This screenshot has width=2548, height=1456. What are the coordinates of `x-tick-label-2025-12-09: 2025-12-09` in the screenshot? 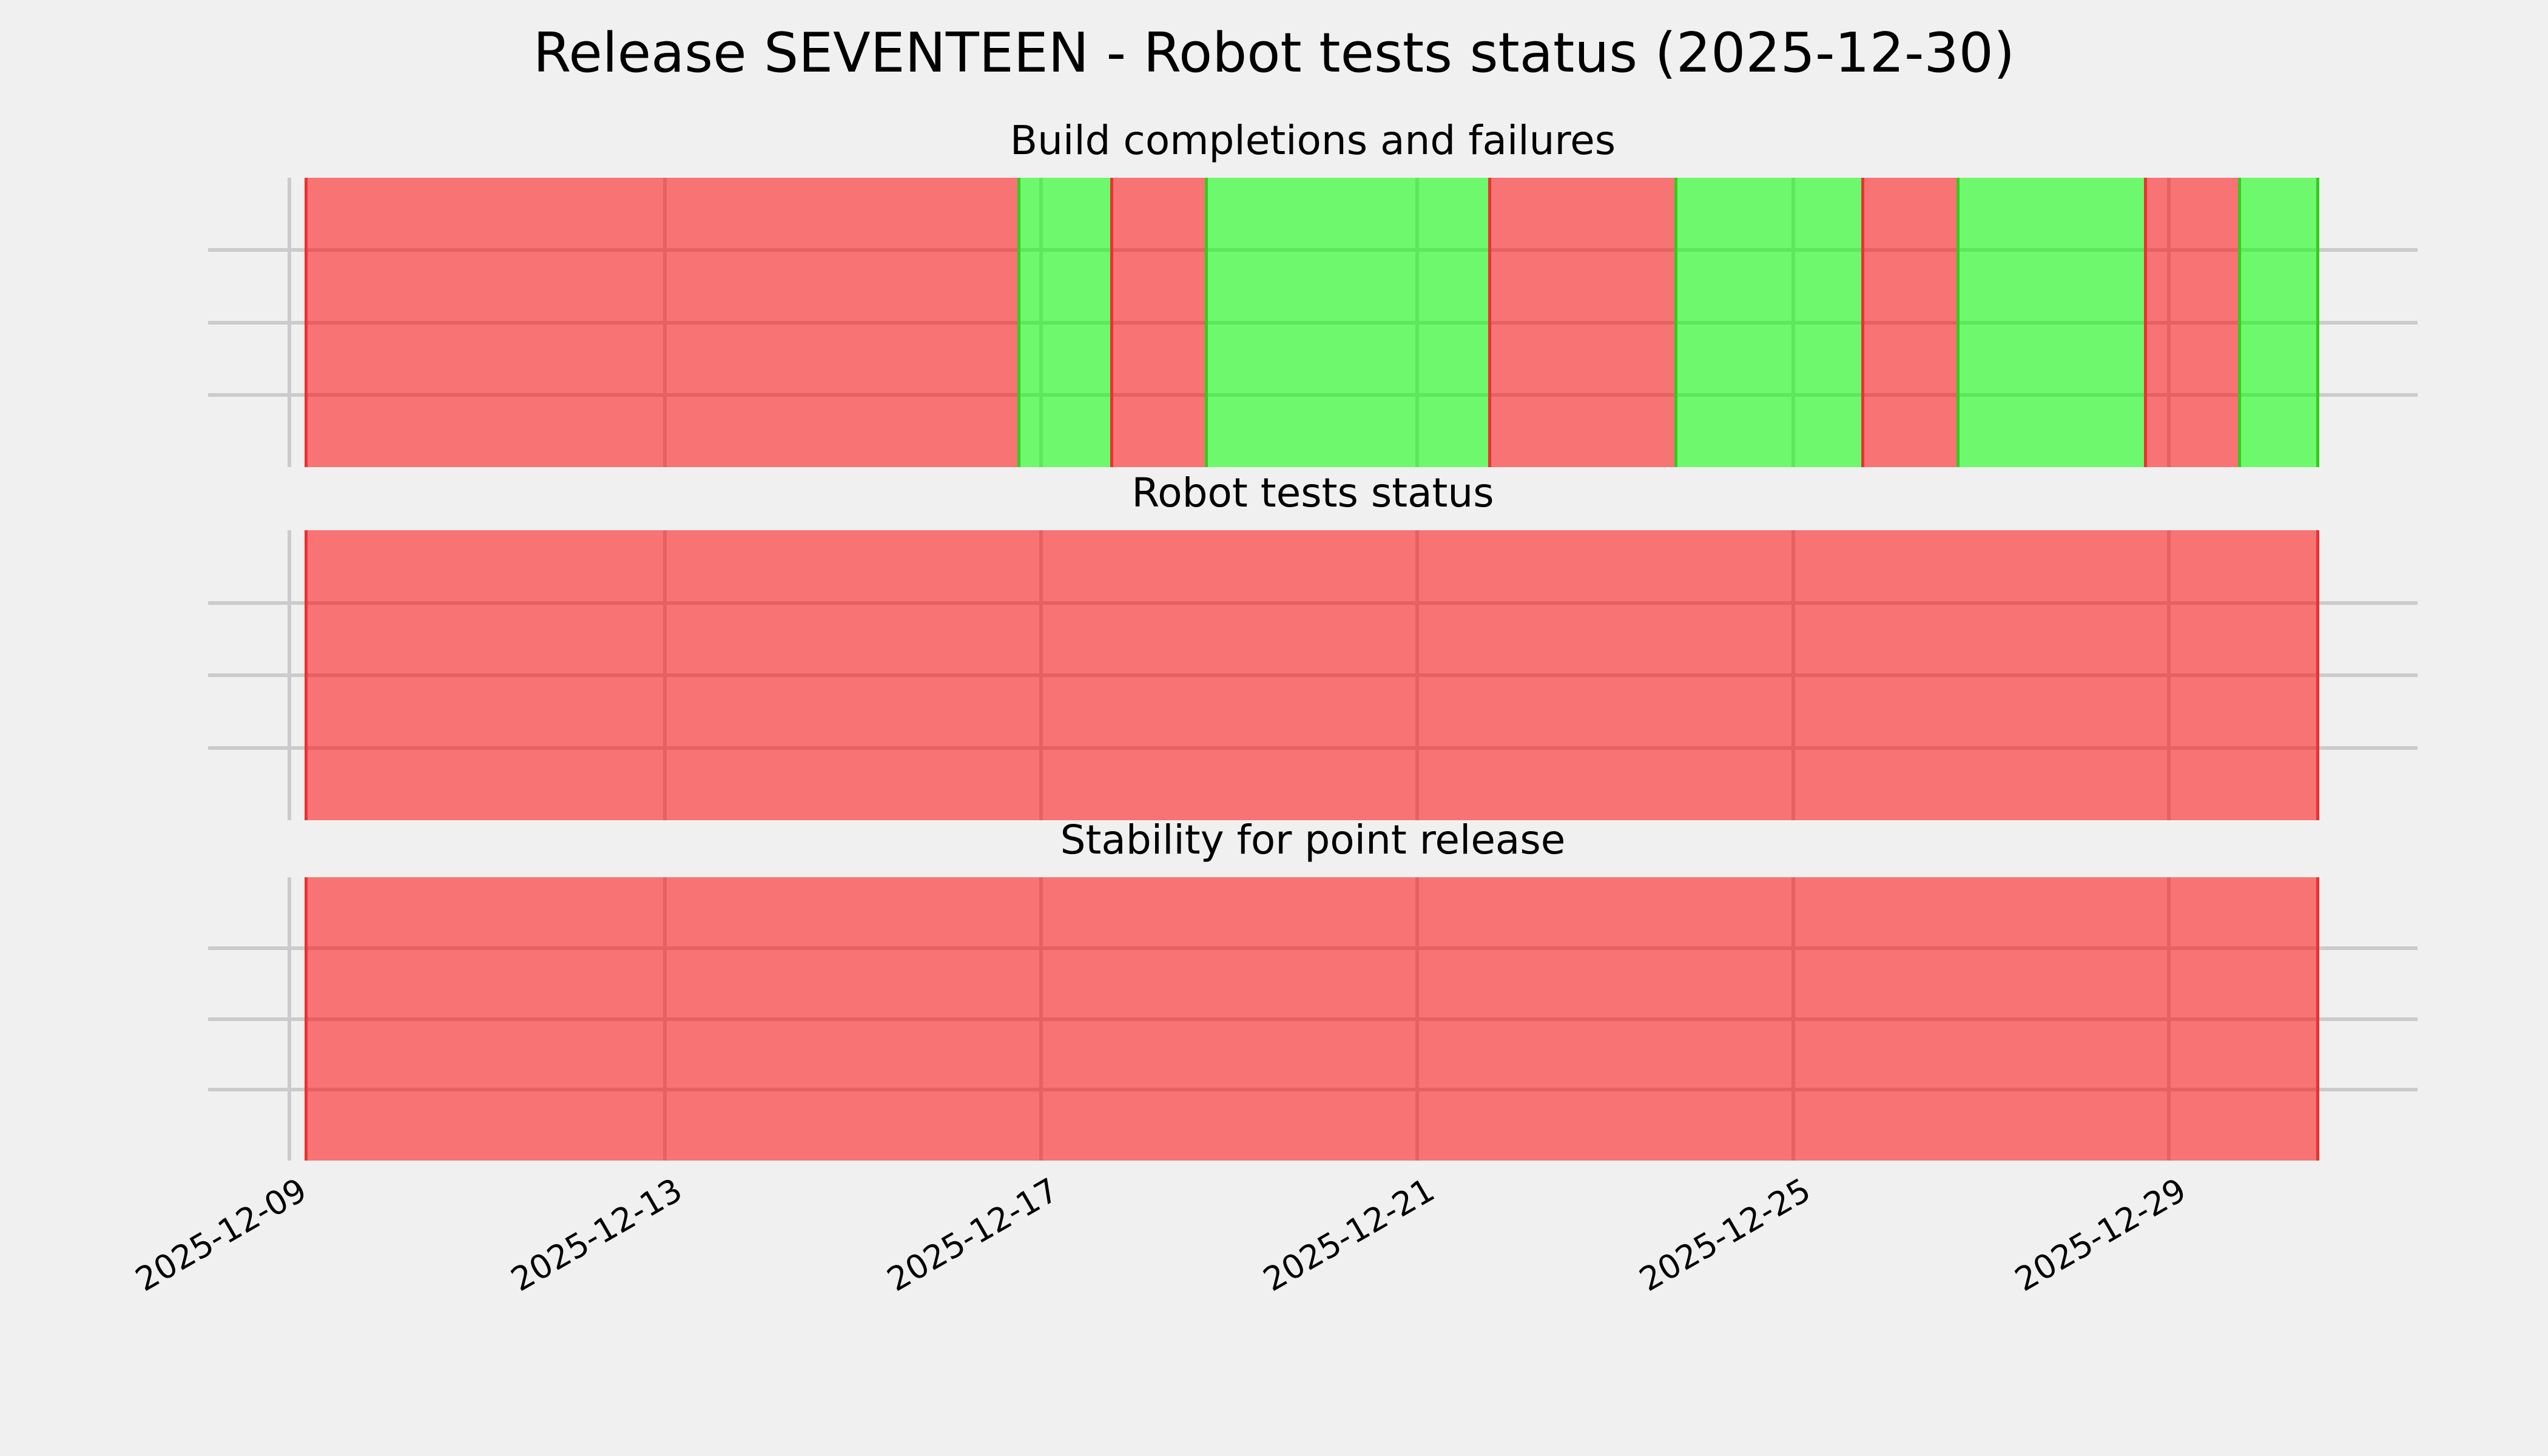 It's located at (221, 1234).